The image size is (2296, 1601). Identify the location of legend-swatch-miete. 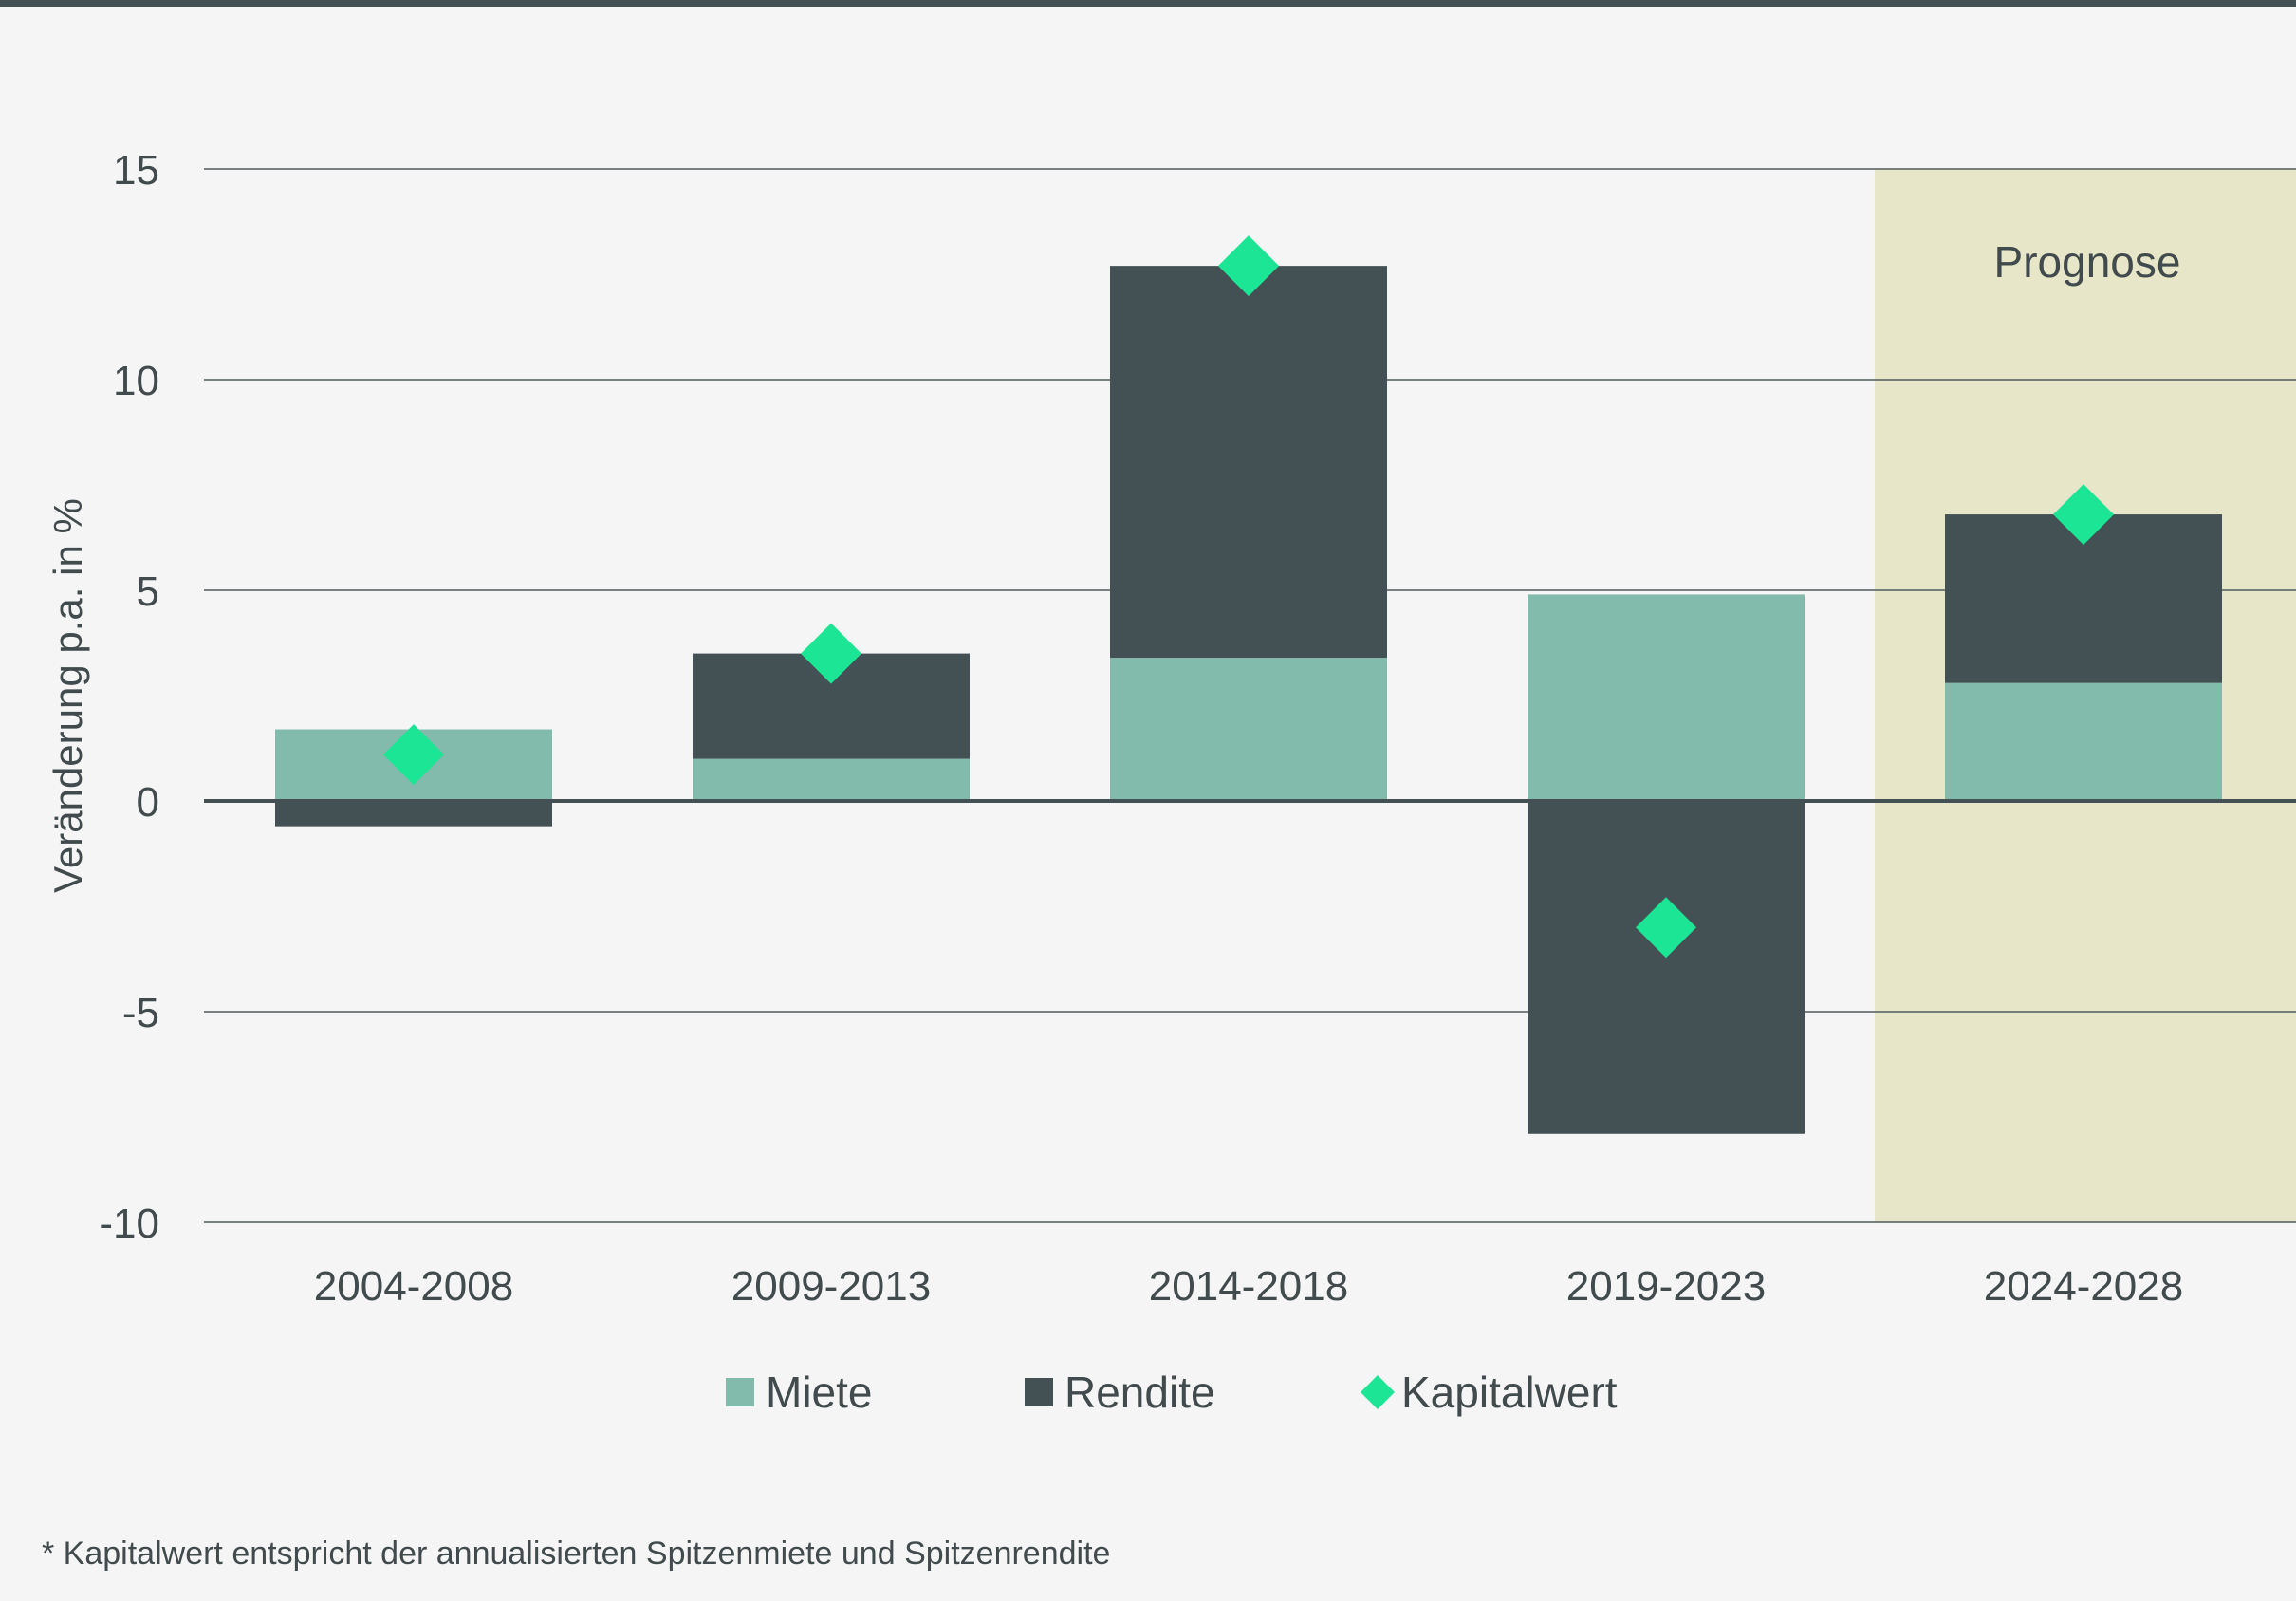
(740, 1392).